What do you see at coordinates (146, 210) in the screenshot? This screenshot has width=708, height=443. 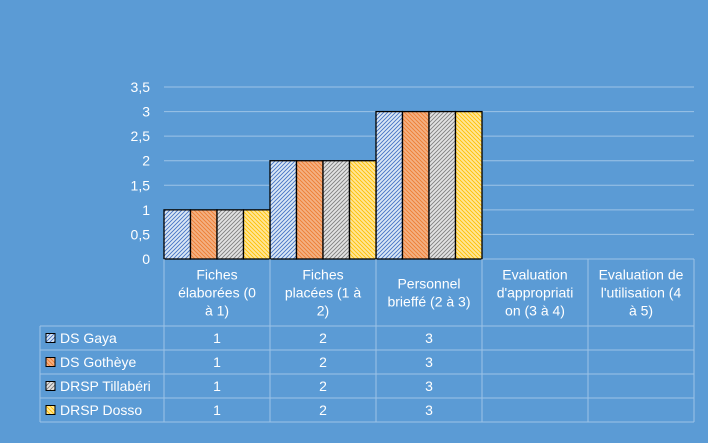 I see `y-tick-label: 1` at bounding box center [146, 210].